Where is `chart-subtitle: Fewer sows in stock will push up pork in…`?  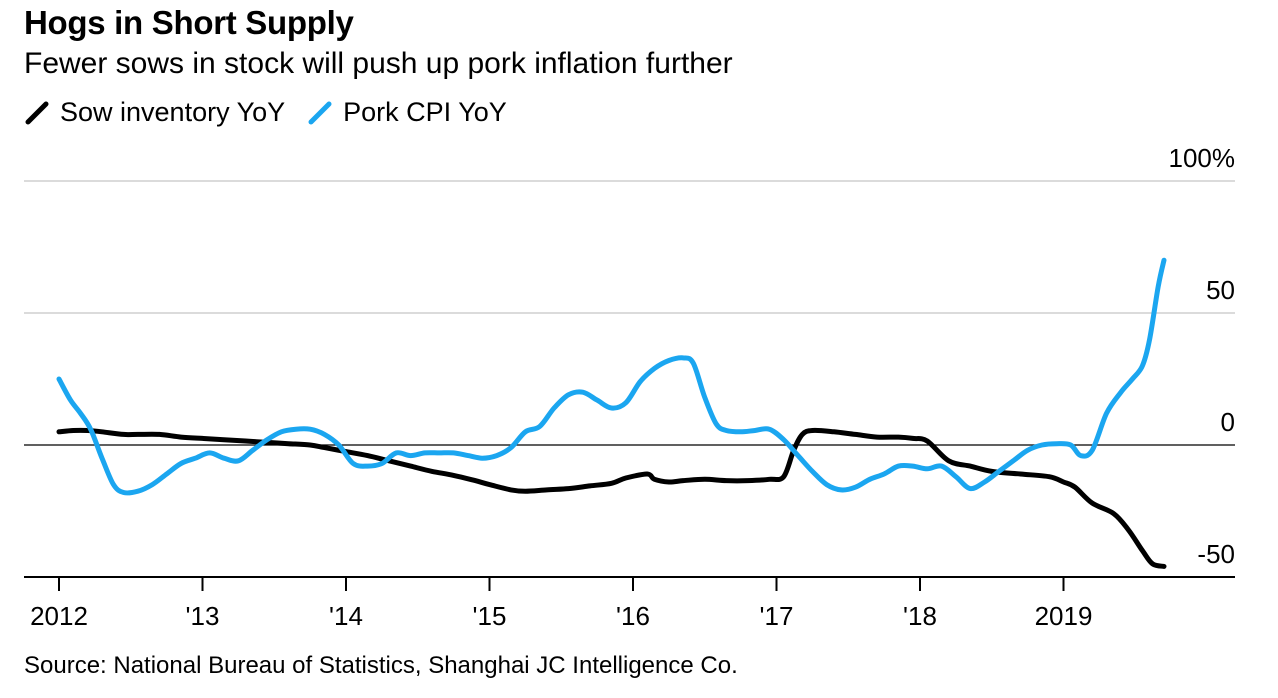 chart-subtitle: Fewer sows in stock will push up pork in… is located at coordinates (378, 63).